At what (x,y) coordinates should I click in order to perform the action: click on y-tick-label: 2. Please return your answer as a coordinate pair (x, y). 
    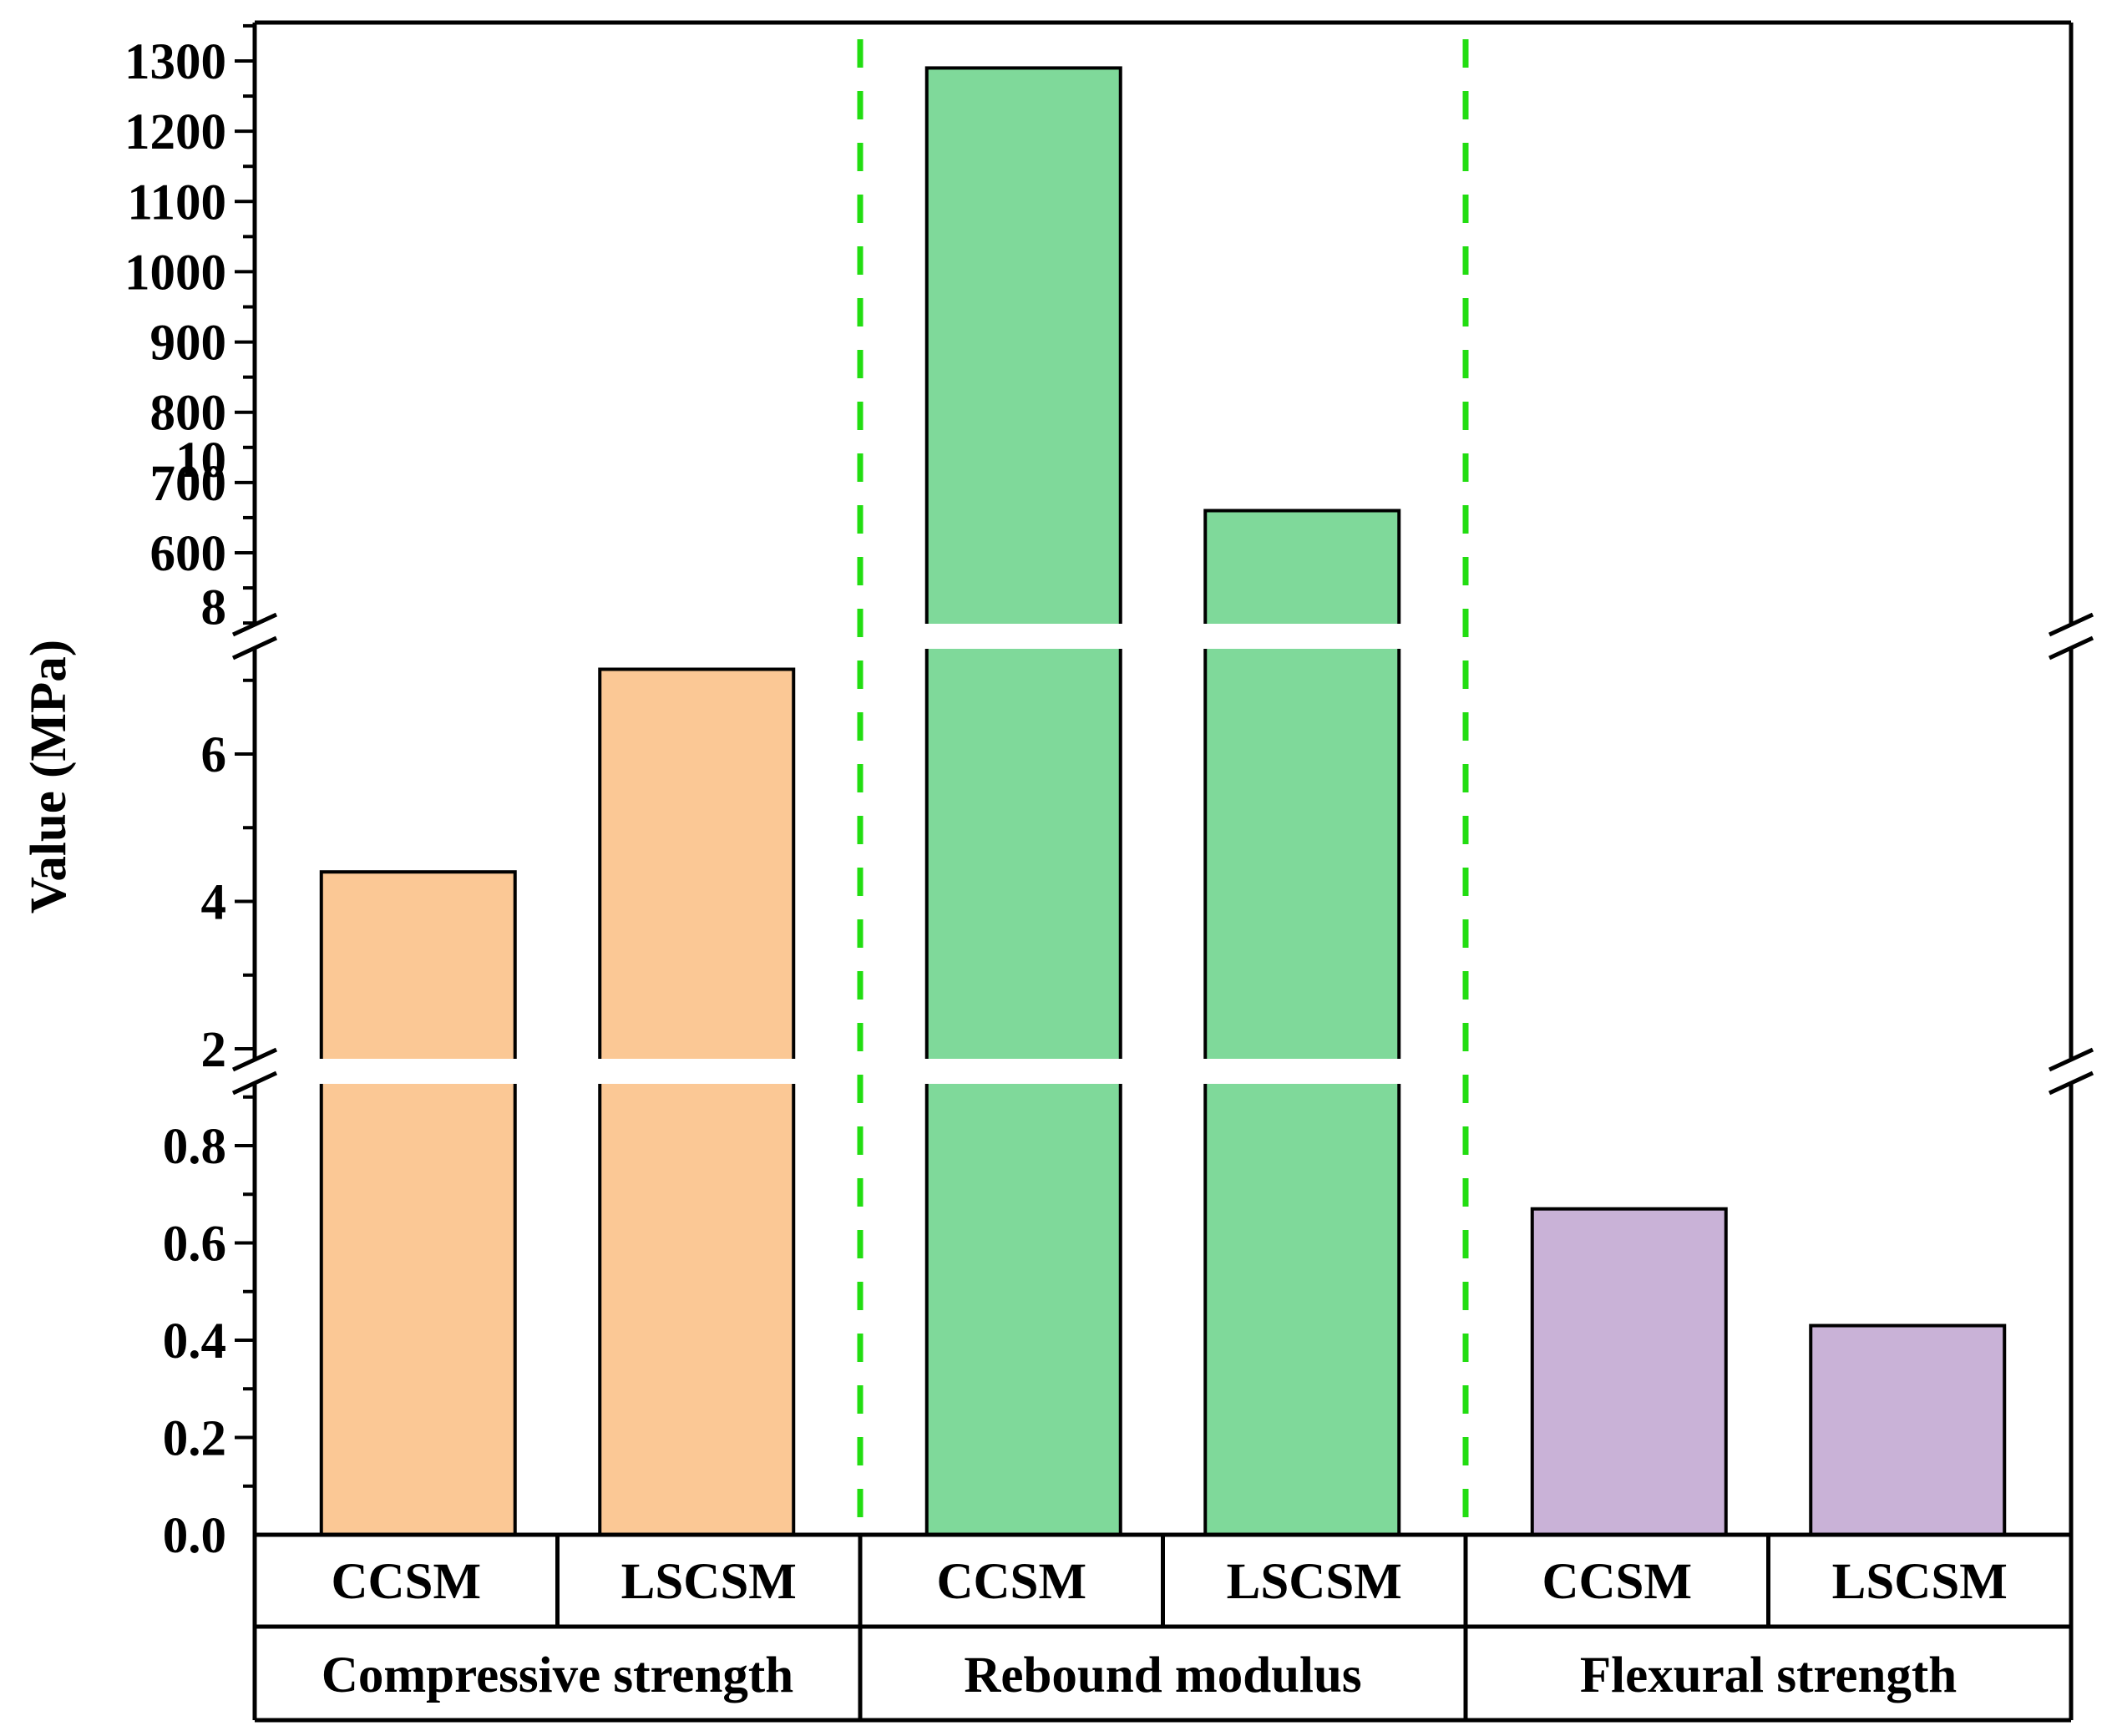
    Looking at the image, I should click on (214, 1050).